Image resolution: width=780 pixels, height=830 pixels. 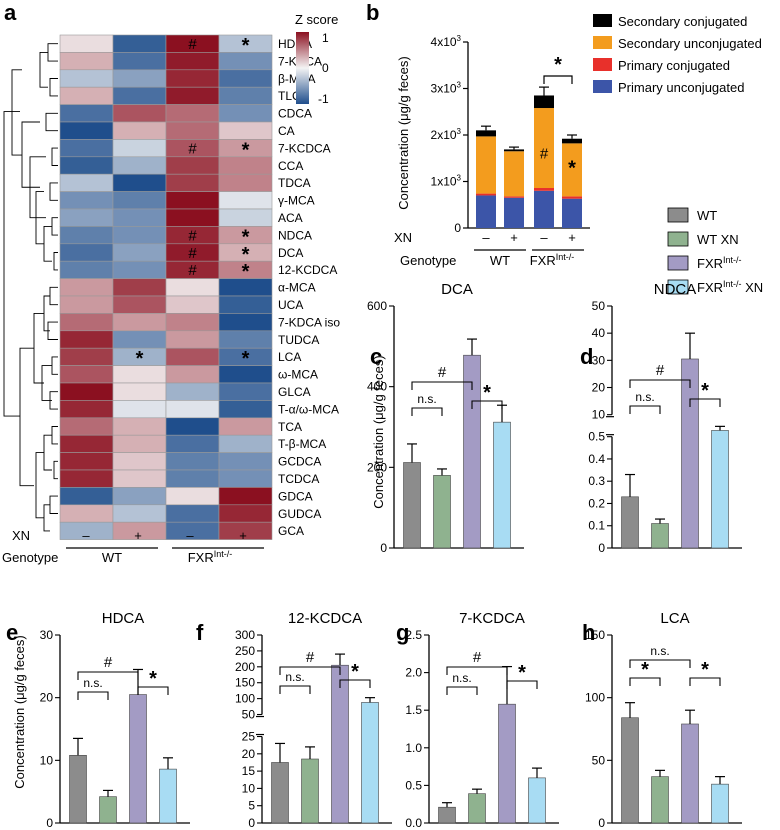 I want to click on panel-d-ytick-label: 0, so click(x=601, y=548).